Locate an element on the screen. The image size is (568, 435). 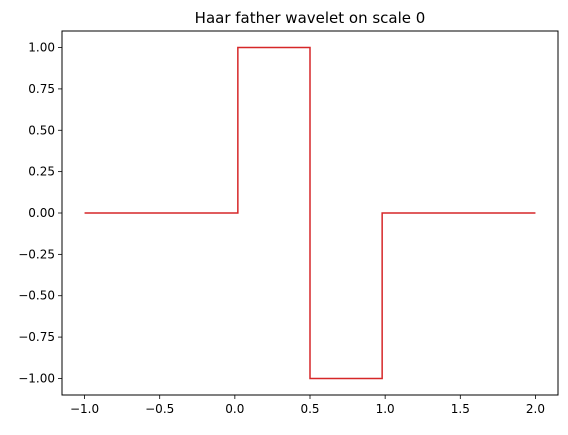
x-tick-label: 0.5 is located at coordinates (309, 409).